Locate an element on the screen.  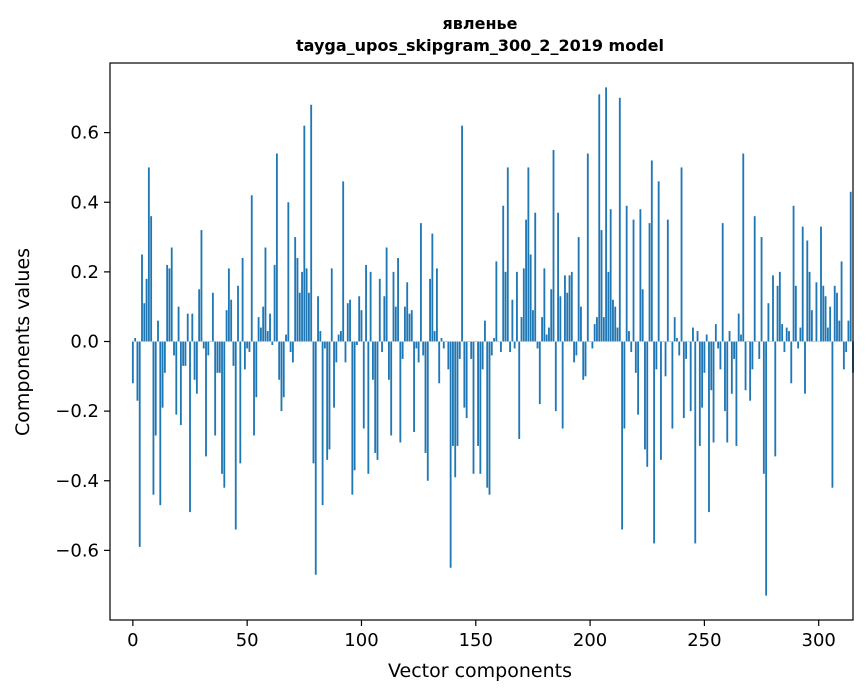
chart-title: явленье is located at coordinates (480, 23).